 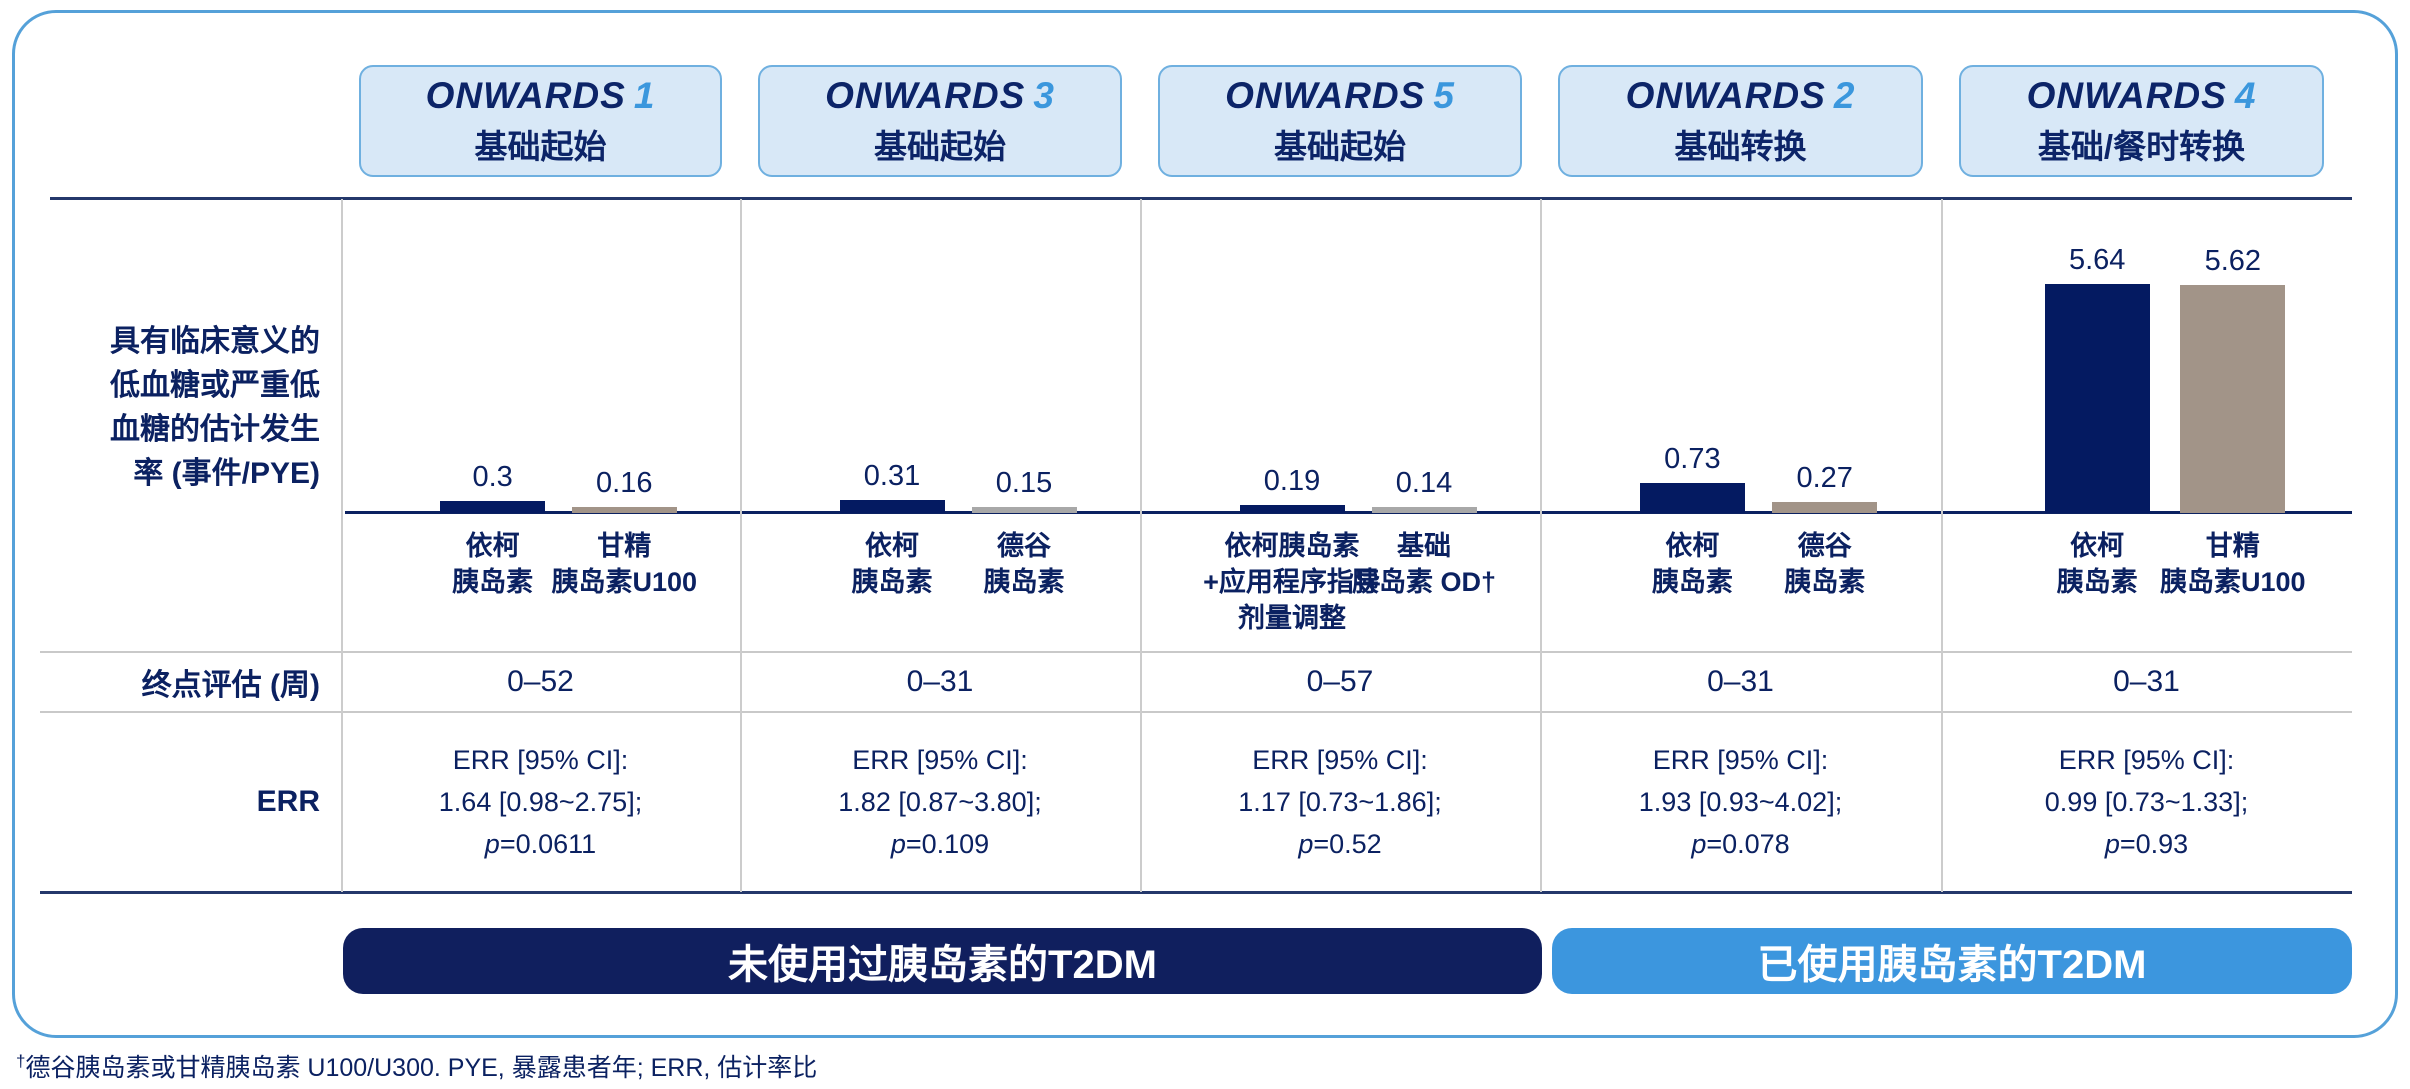 What do you see at coordinates (1424, 564) in the screenshot?
I see `bar-category-label: 基础 胰岛素 OD†` at bounding box center [1424, 564].